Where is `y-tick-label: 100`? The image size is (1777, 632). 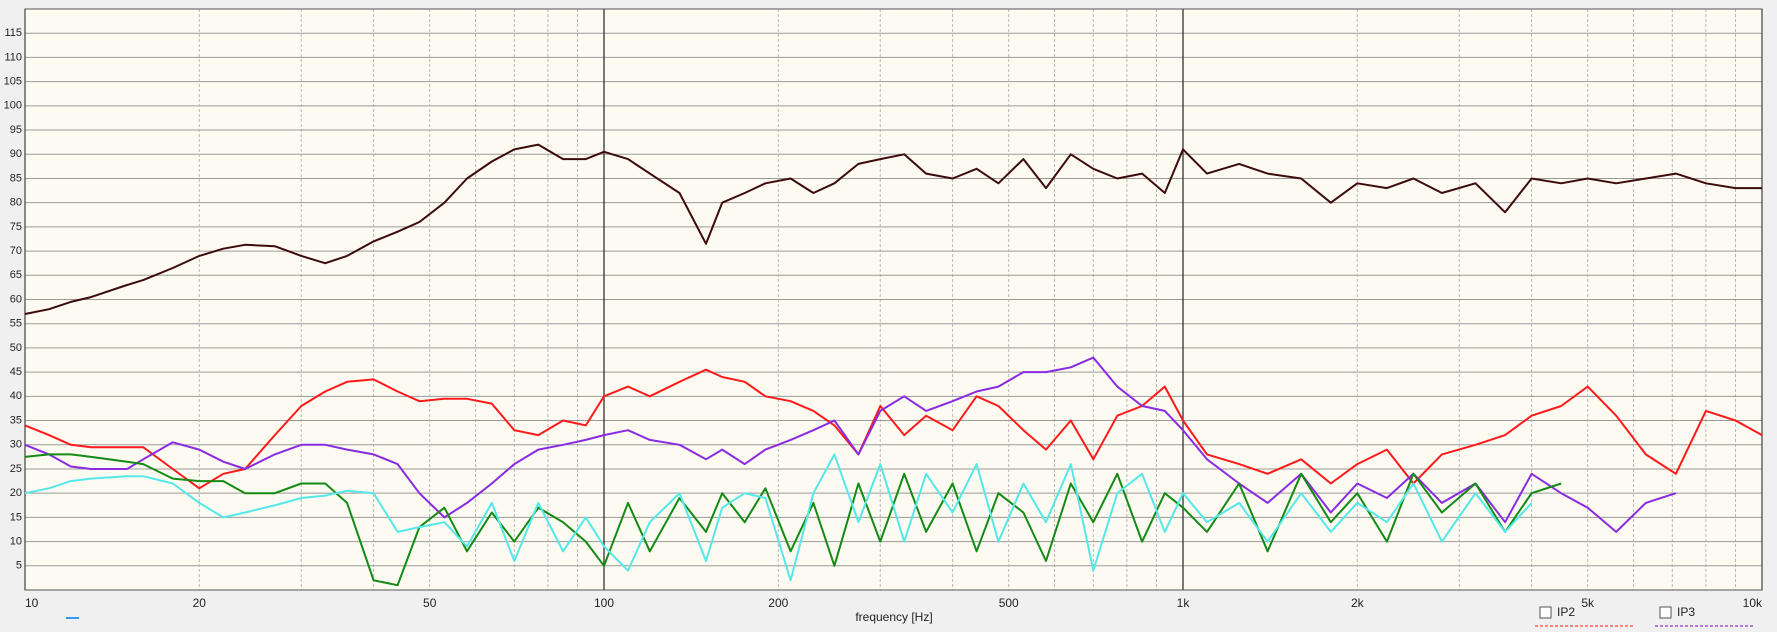
y-tick-label: 100 is located at coordinates (13, 106).